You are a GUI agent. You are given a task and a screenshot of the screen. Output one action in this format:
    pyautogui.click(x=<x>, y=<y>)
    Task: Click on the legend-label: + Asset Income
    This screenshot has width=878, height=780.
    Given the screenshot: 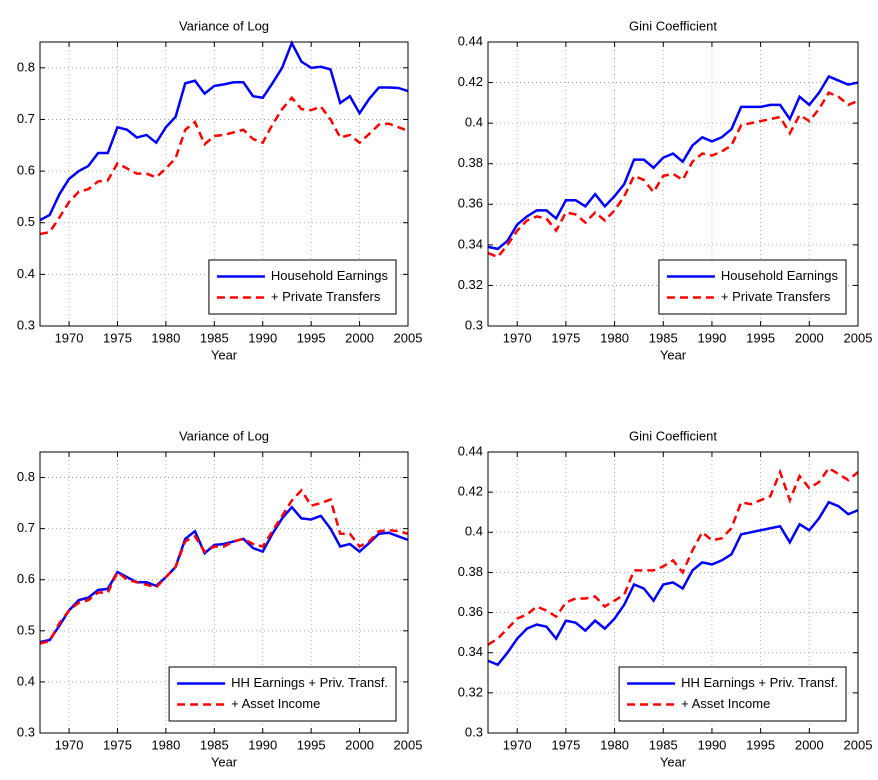 What is the action you would take?
    pyautogui.click(x=275, y=703)
    